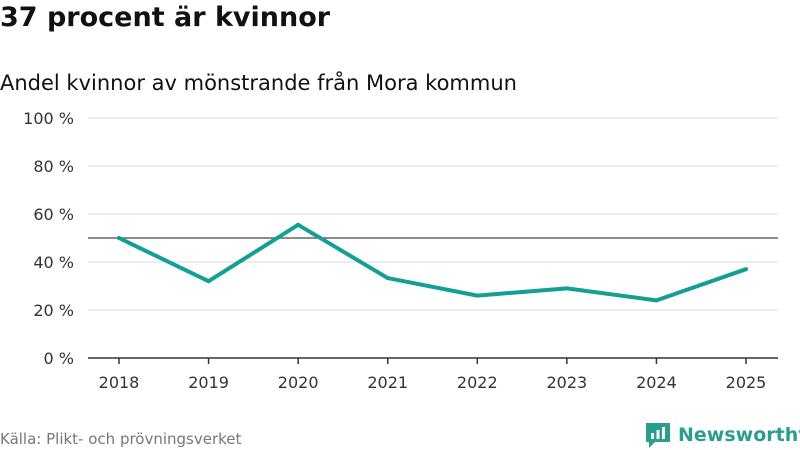 The image size is (800, 450). I want to click on x-tick-label: 2024, so click(656, 382).